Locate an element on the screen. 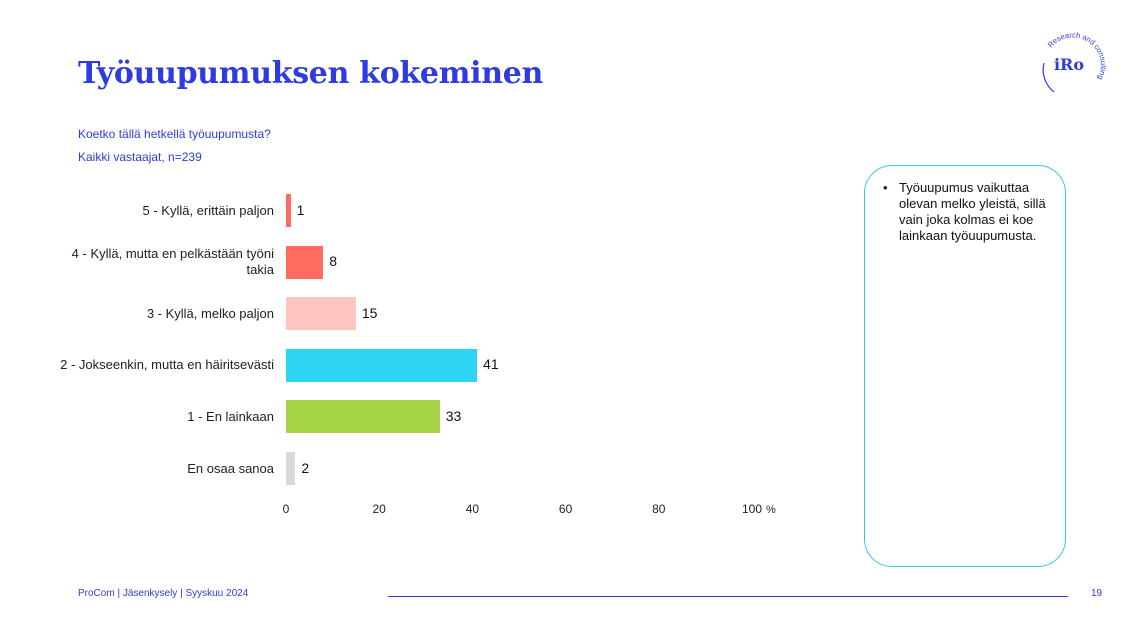 This screenshot has height=640, width=1138. value-label: 8 is located at coordinates (333, 261).